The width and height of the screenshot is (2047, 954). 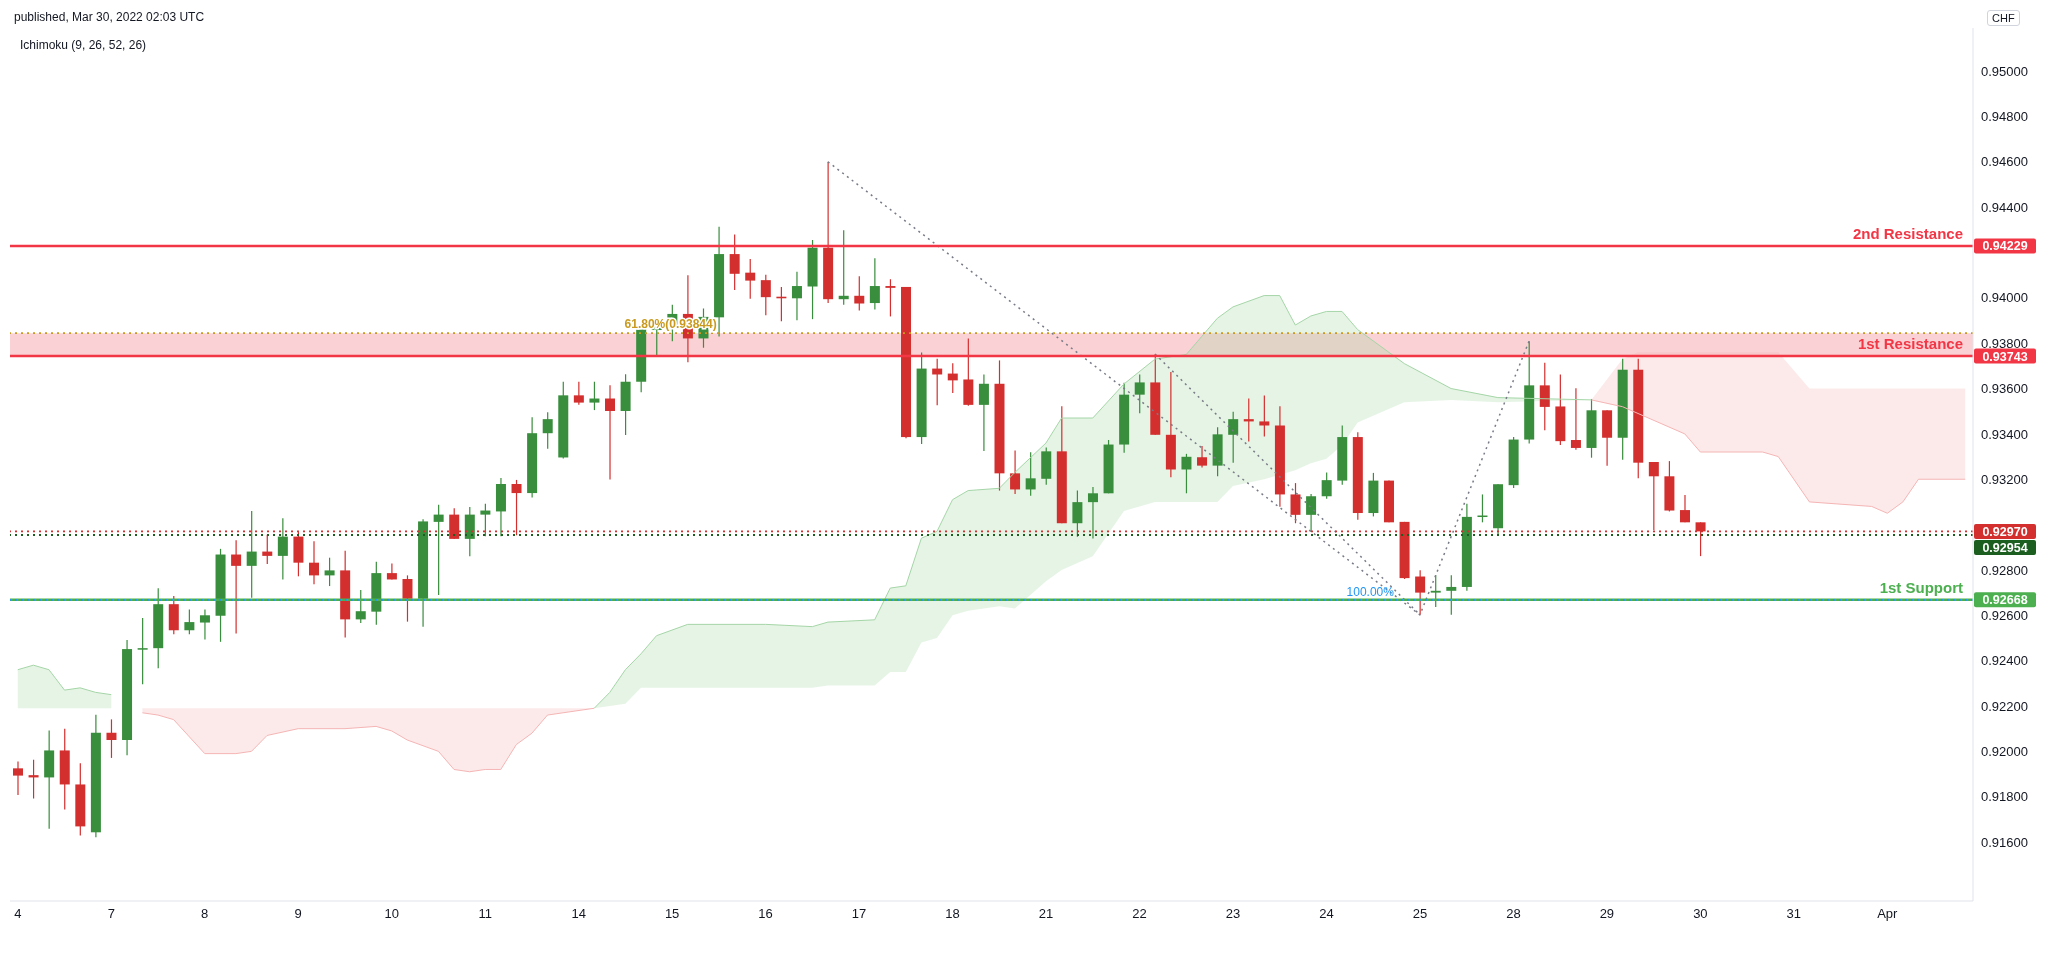 What do you see at coordinates (2005, 600) in the screenshot?
I see `text: 0.92668` at bounding box center [2005, 600].